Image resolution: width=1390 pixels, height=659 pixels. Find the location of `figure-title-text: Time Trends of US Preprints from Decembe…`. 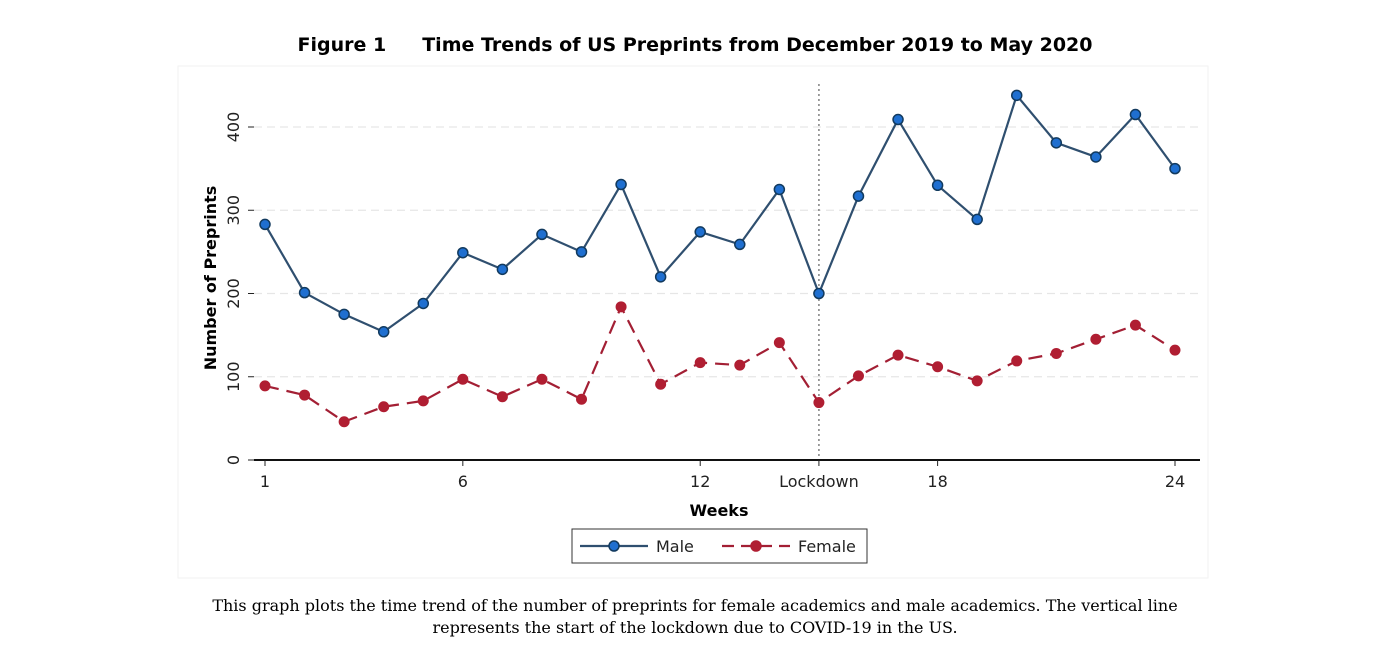

figure-title-text: Time Trends of US Preprints from Decembe… is located at coordinates (757, 45).